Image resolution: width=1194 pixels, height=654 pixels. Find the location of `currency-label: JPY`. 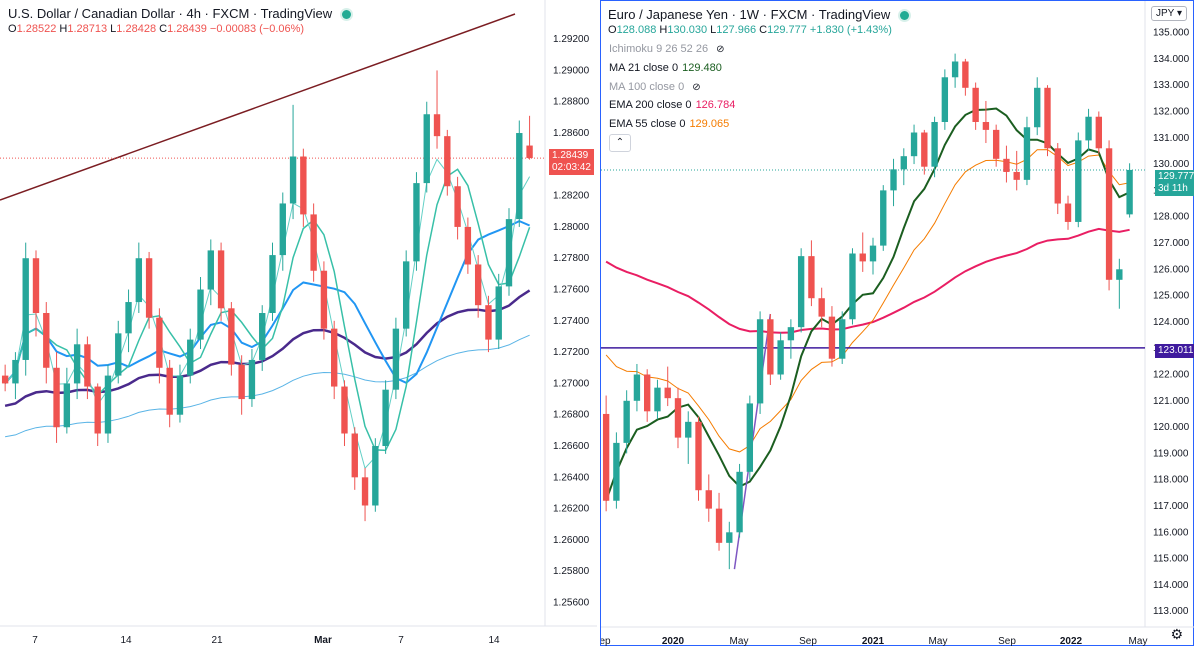

currency-label: JPY is located at coordinates (1165, 13).